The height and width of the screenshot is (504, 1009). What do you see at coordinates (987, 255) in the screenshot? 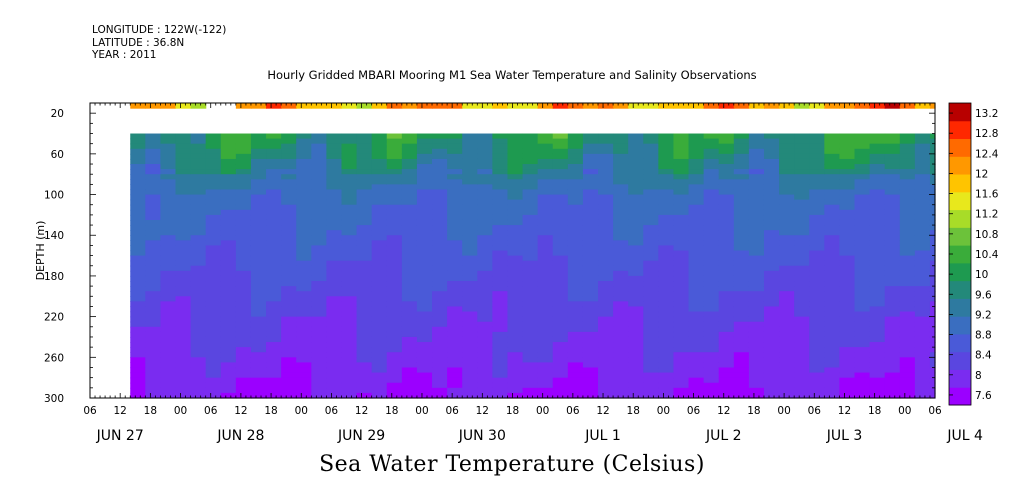
I see `colorbar-tick-label: 10.4` at bounding box center [987, 255].